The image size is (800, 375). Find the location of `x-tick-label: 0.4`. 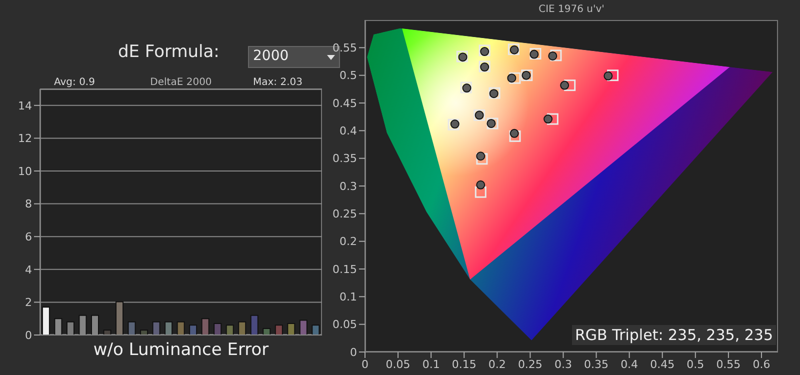

x-tick-label: 0.4 is located at coordinates (629, 364).